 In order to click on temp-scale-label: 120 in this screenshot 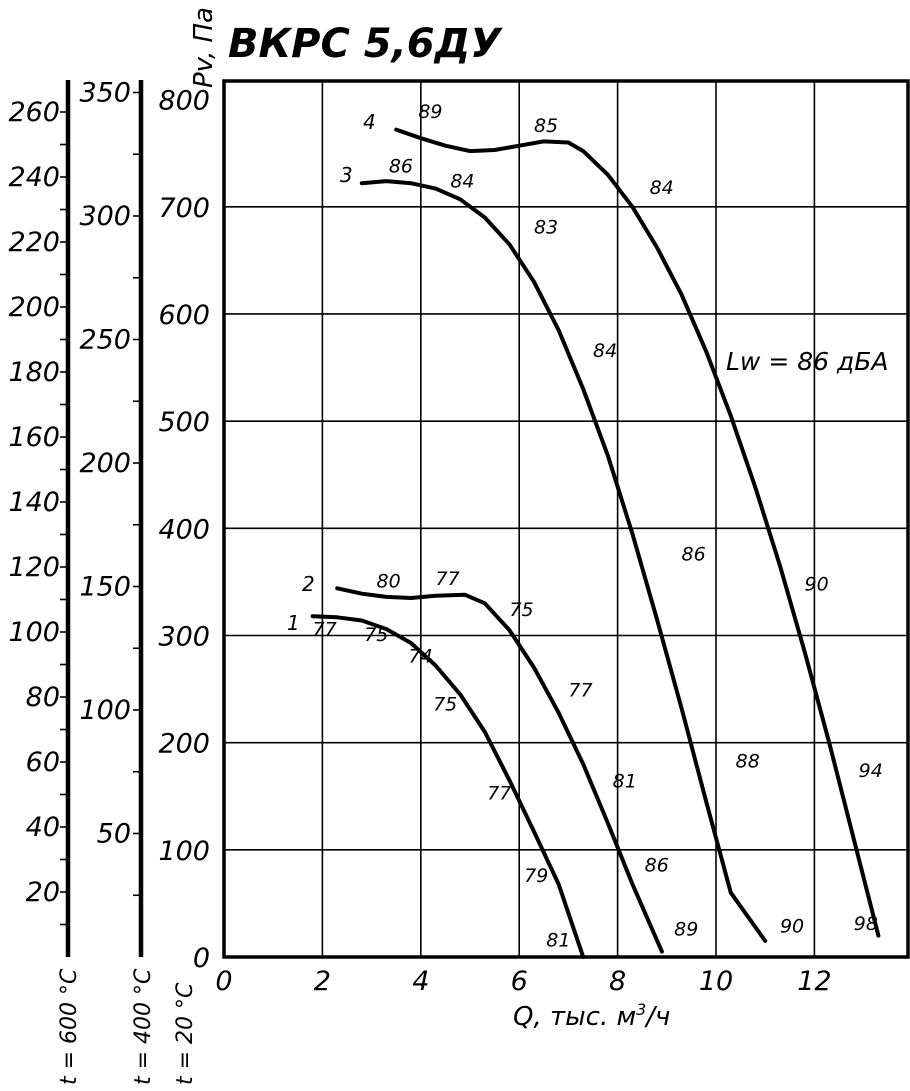, I will do `click(34, 567)`.